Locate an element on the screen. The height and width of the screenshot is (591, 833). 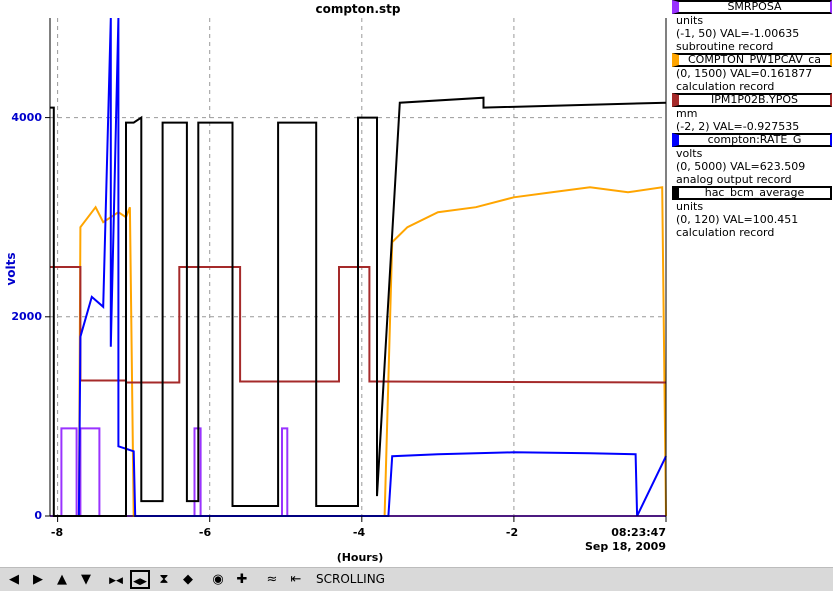
scroll-up-button: ▲ is located at coordinates (62, 579).